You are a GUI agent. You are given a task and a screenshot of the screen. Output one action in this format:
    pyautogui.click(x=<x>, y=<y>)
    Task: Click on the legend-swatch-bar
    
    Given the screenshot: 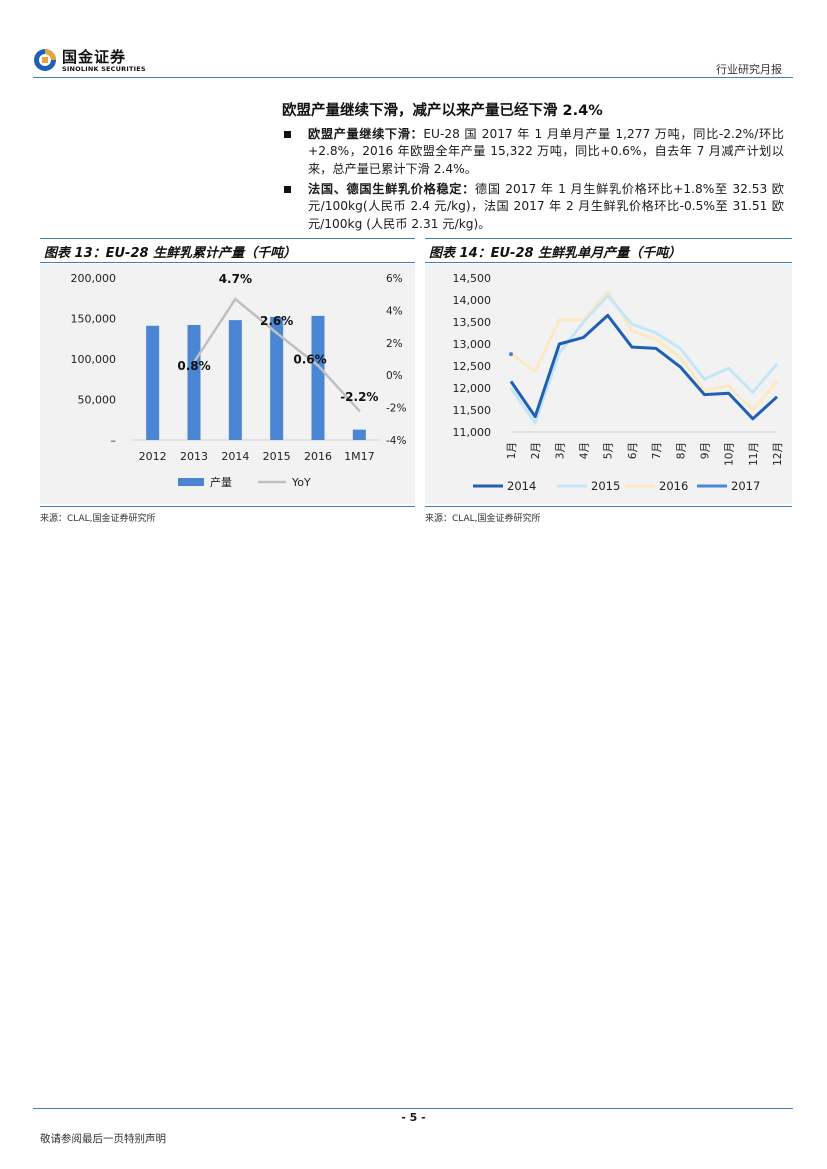 What is the action you would take?
    pyautogui.click(x=191, y=482)
    